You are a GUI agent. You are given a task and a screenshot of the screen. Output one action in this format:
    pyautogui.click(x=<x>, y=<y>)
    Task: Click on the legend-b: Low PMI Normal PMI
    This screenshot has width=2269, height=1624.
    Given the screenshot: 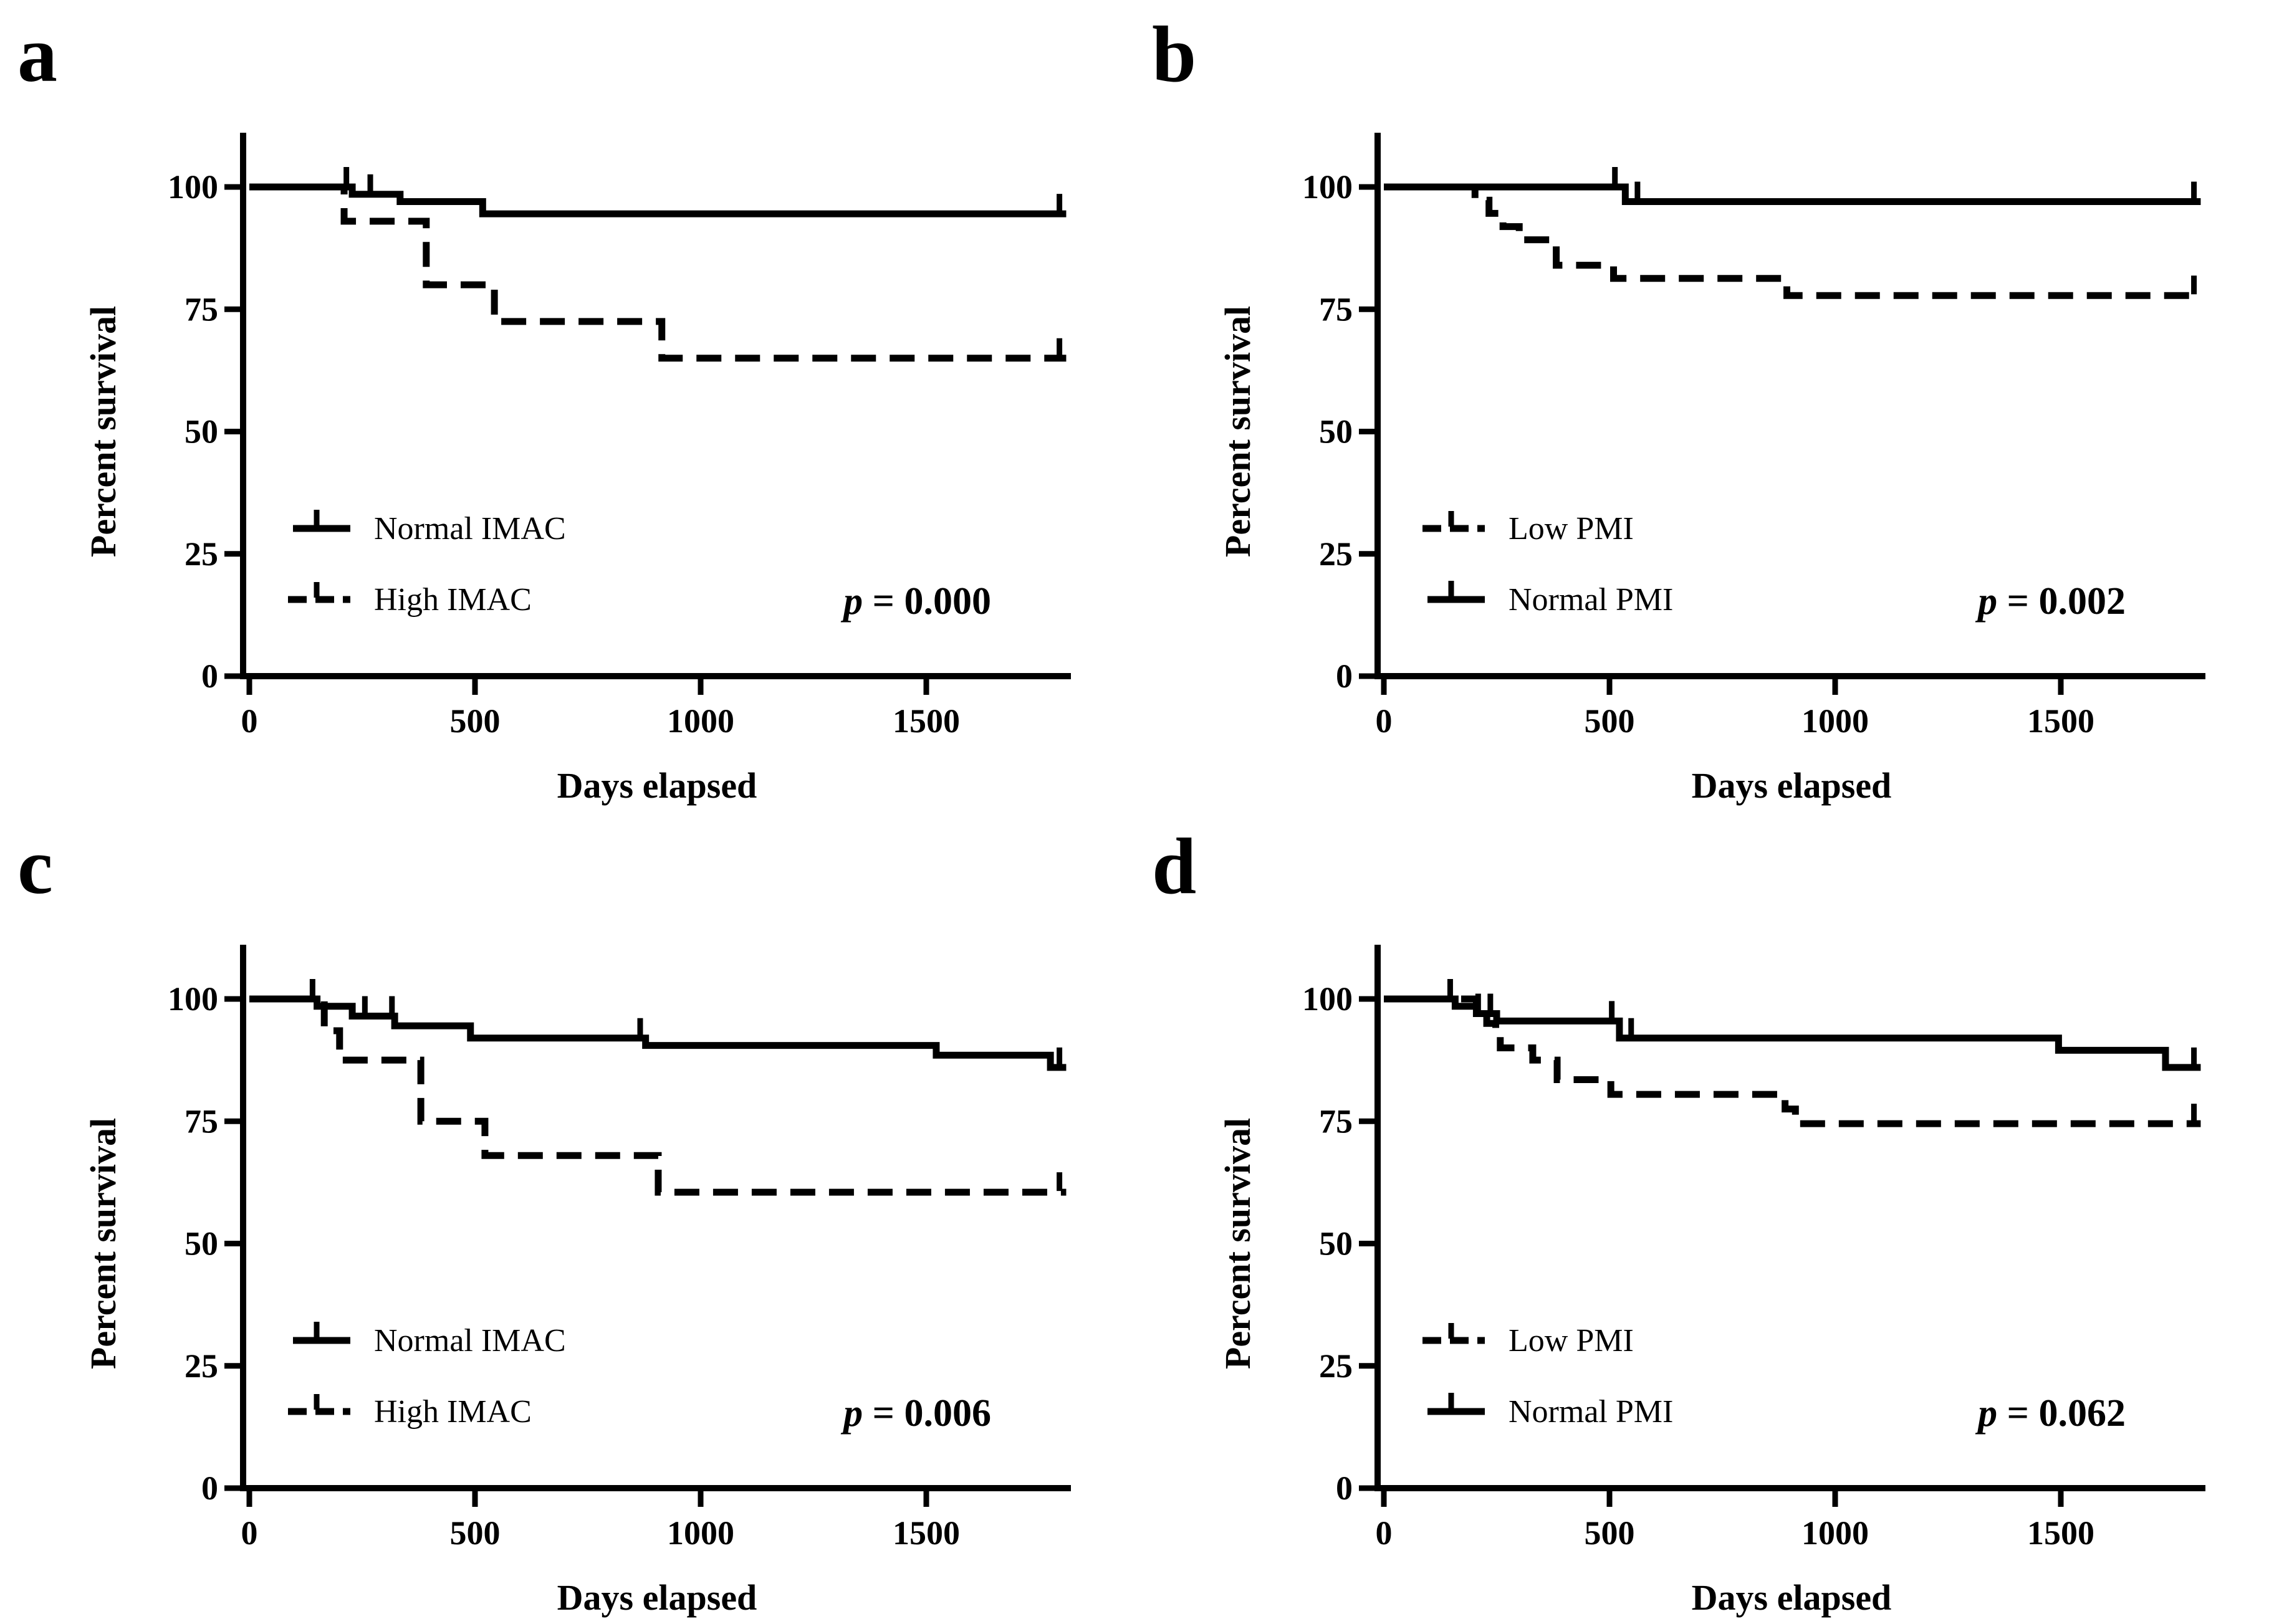 What is the action you would take?
    pyautogui.click(x=1547, y=565)
    